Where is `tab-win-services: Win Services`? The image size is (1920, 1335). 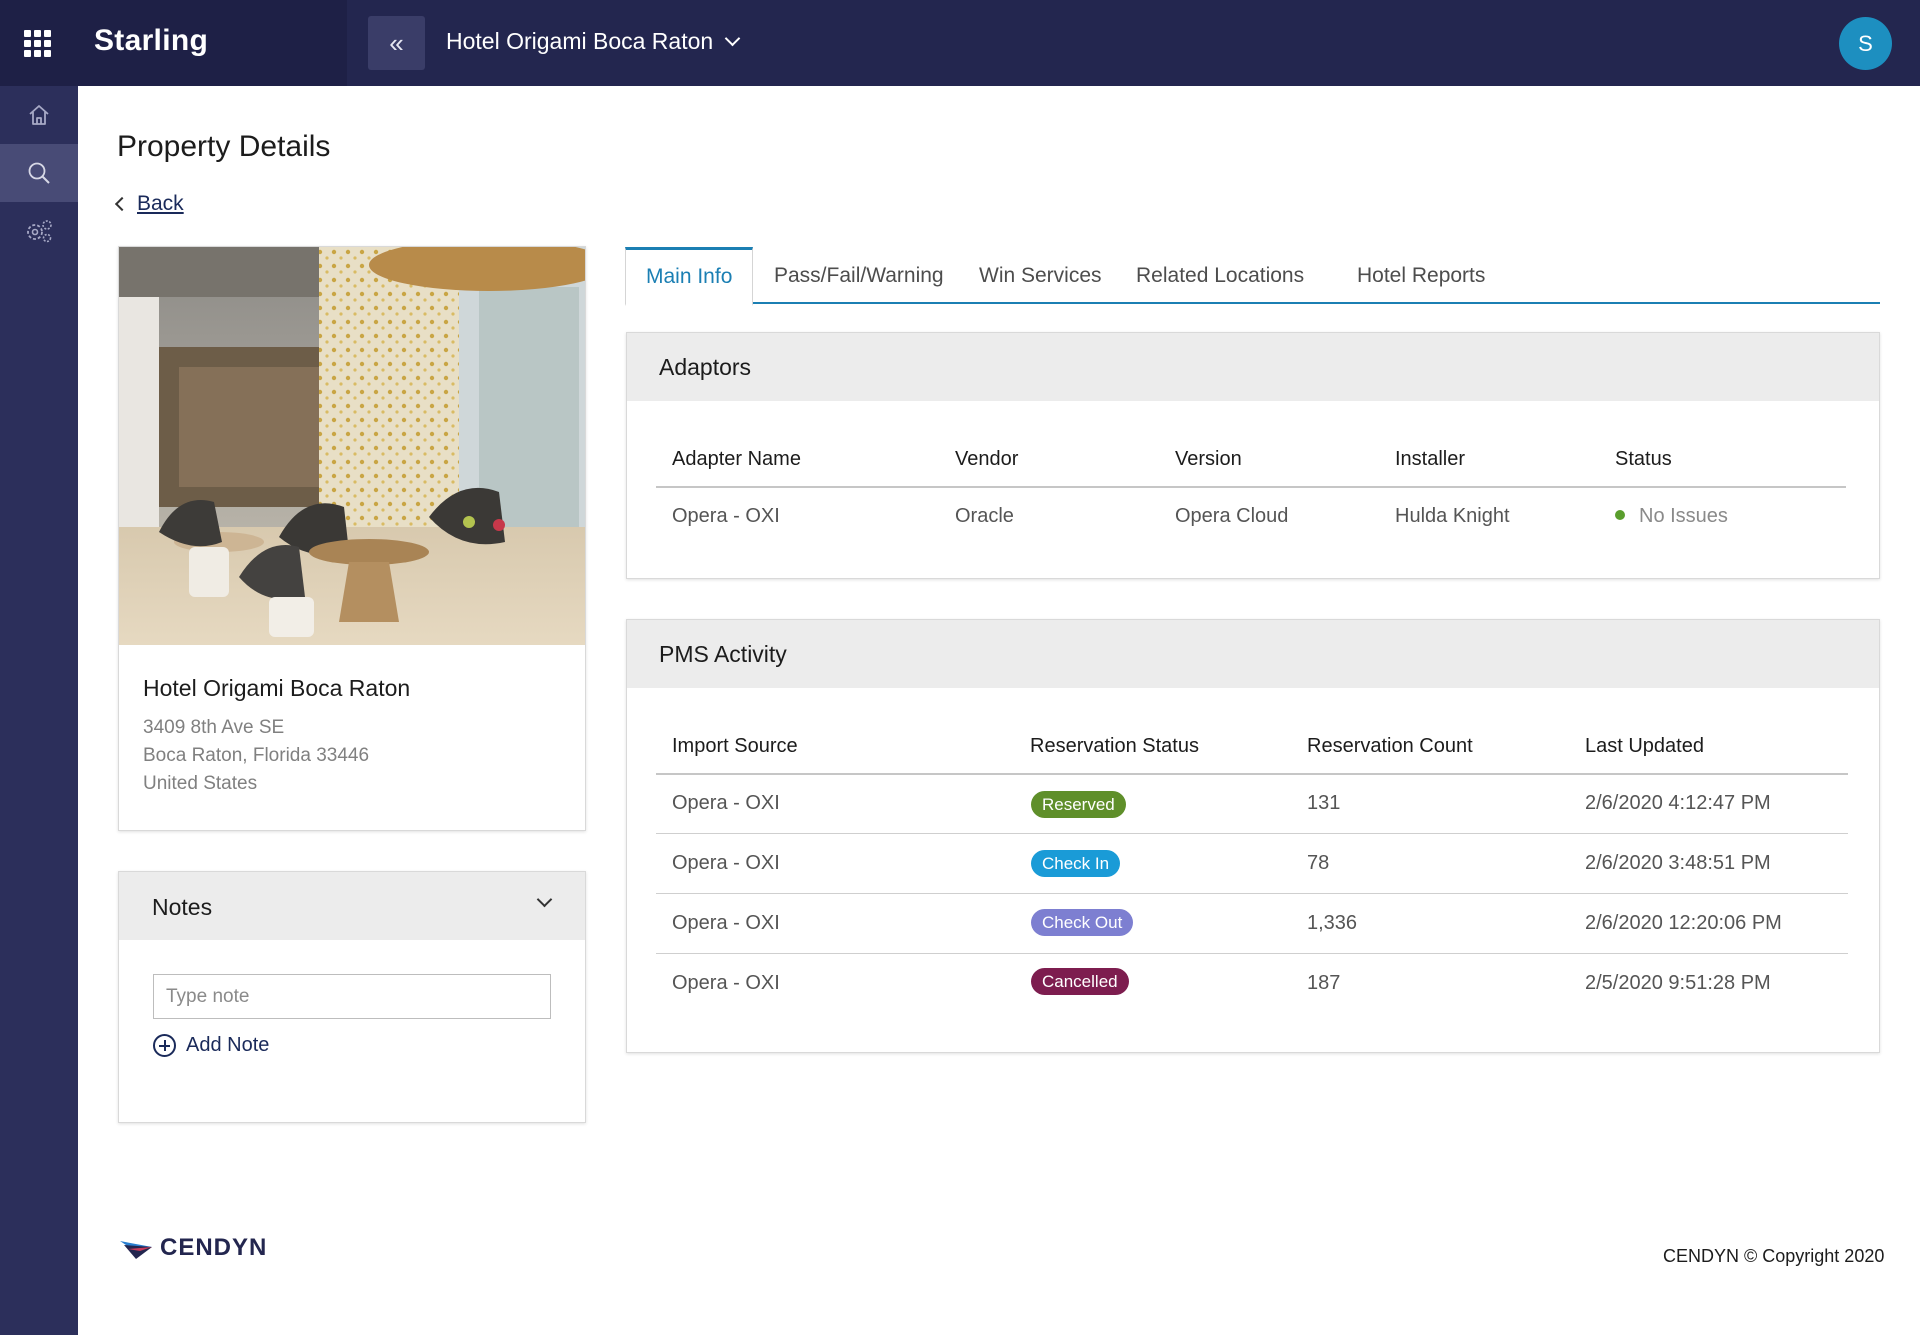 tab-win-services: Win Services is located at coordinates (1040, 275).